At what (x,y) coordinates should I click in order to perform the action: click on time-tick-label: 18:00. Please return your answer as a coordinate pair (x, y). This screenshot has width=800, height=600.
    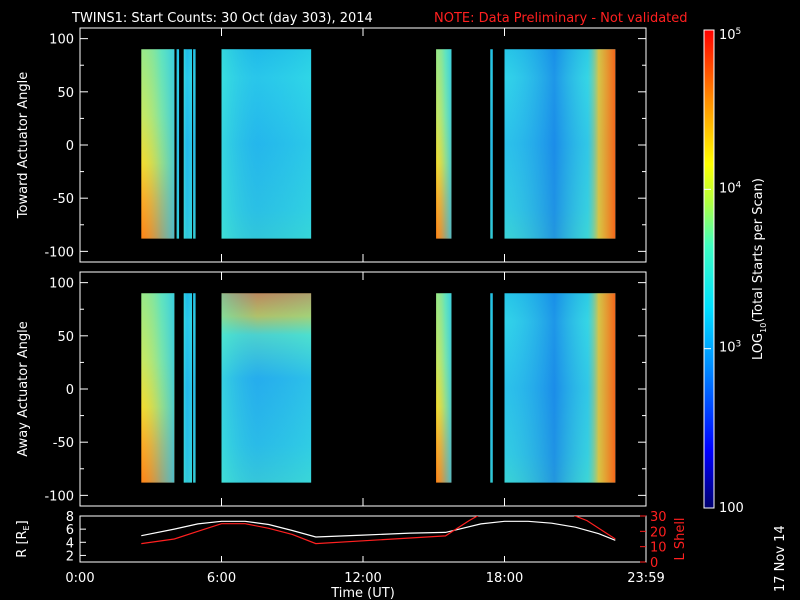
    Looking at the image, I should click on (504, 578).